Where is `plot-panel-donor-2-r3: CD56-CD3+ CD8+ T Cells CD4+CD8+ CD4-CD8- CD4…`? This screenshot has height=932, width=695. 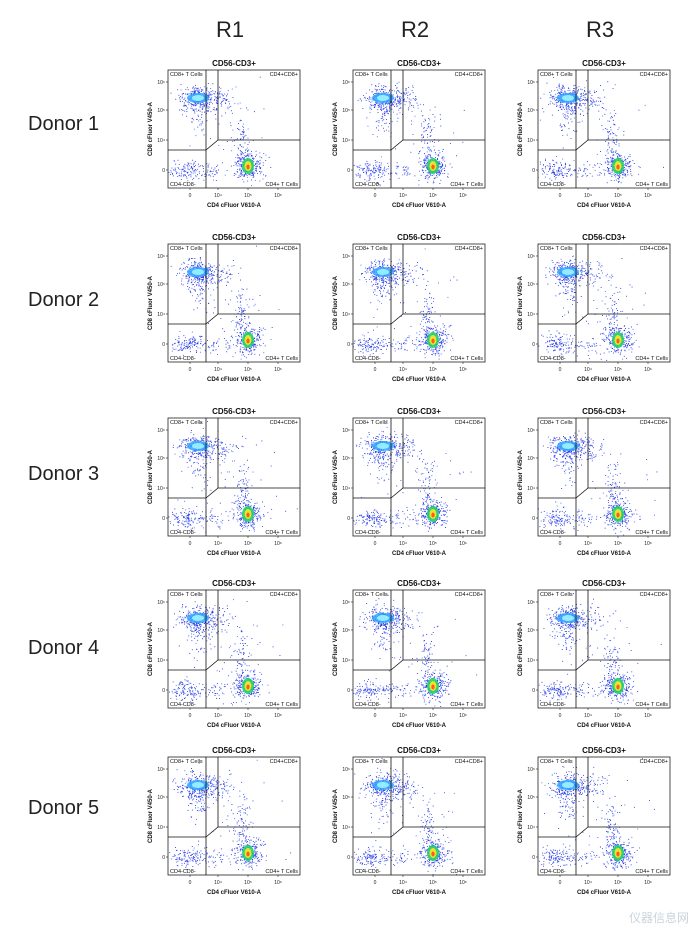 plot-panel-donor-2-r3: CD56-CD3+ CD8+ T Cells CD4+CD8+ CD4-CD8- CD4… is located at coordinates (594, 308).